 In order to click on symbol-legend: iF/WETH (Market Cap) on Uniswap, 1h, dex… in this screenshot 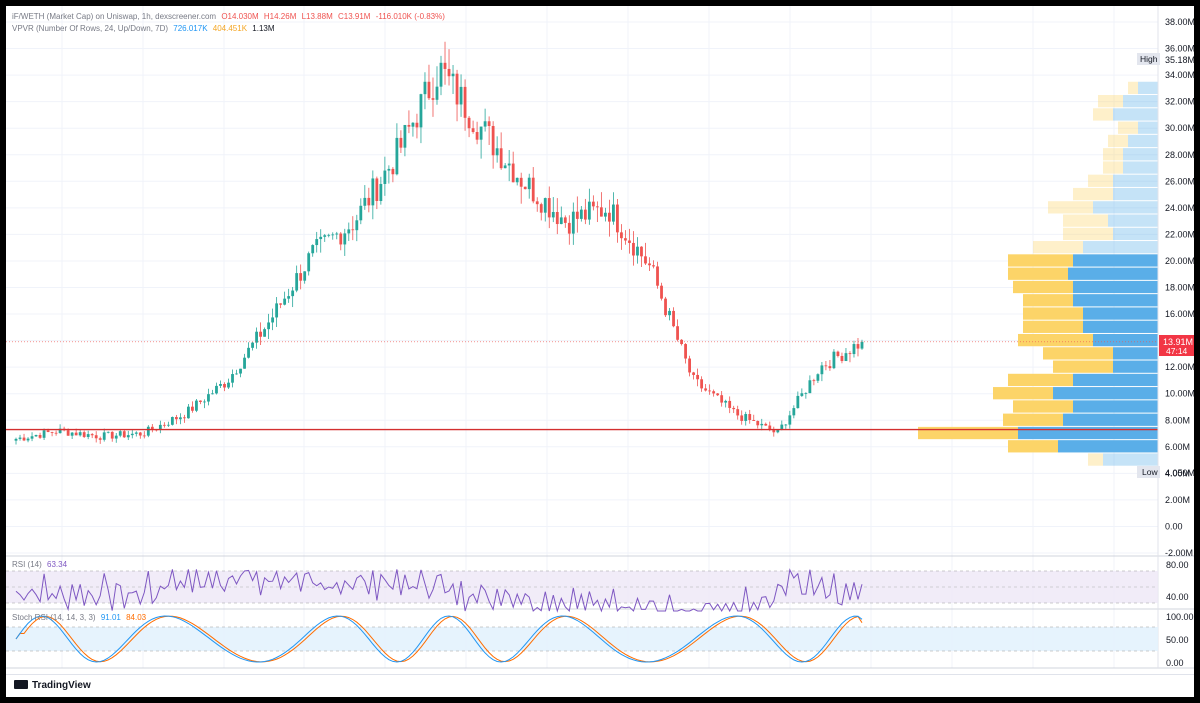, I will do `click(230, 16)`.